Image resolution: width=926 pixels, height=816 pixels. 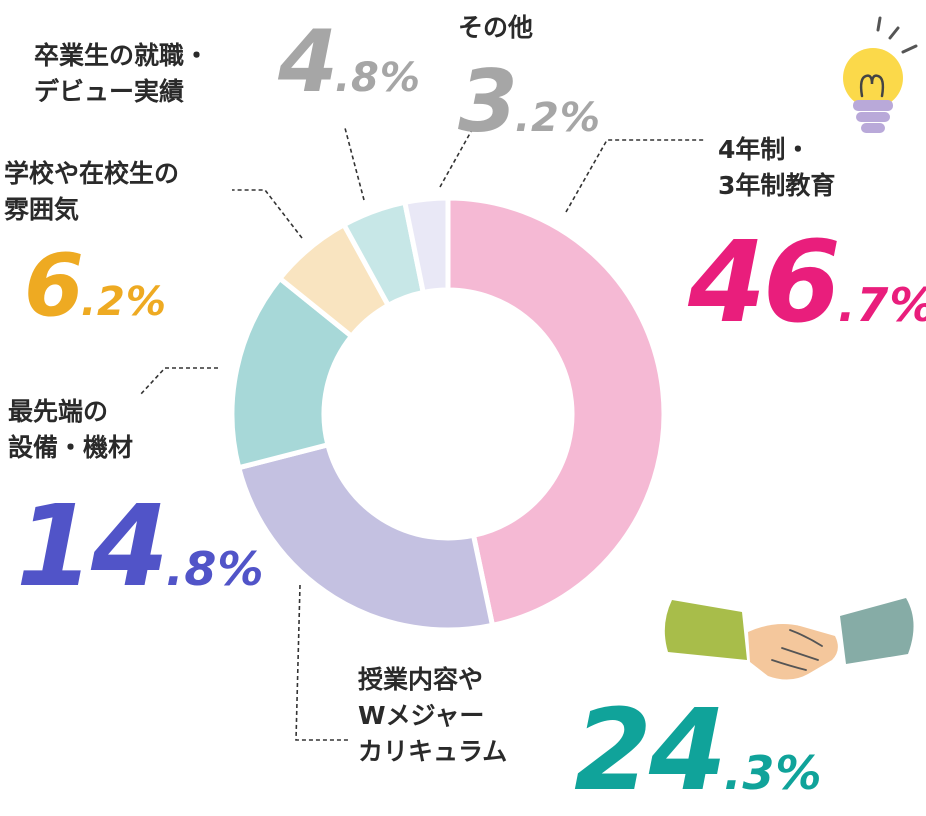 I want to click on pct-employment: 4.8%, so click(x=349, y=62).